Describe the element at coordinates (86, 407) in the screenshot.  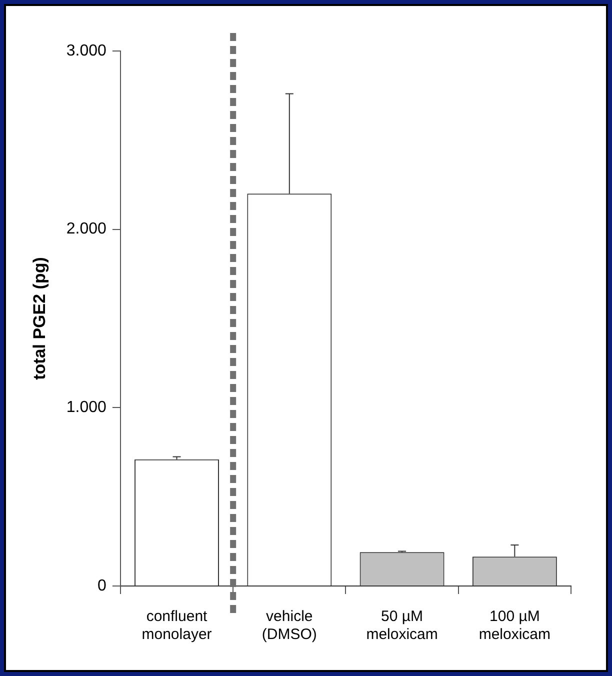
I see `y-tick-label: 1.000` at that location.